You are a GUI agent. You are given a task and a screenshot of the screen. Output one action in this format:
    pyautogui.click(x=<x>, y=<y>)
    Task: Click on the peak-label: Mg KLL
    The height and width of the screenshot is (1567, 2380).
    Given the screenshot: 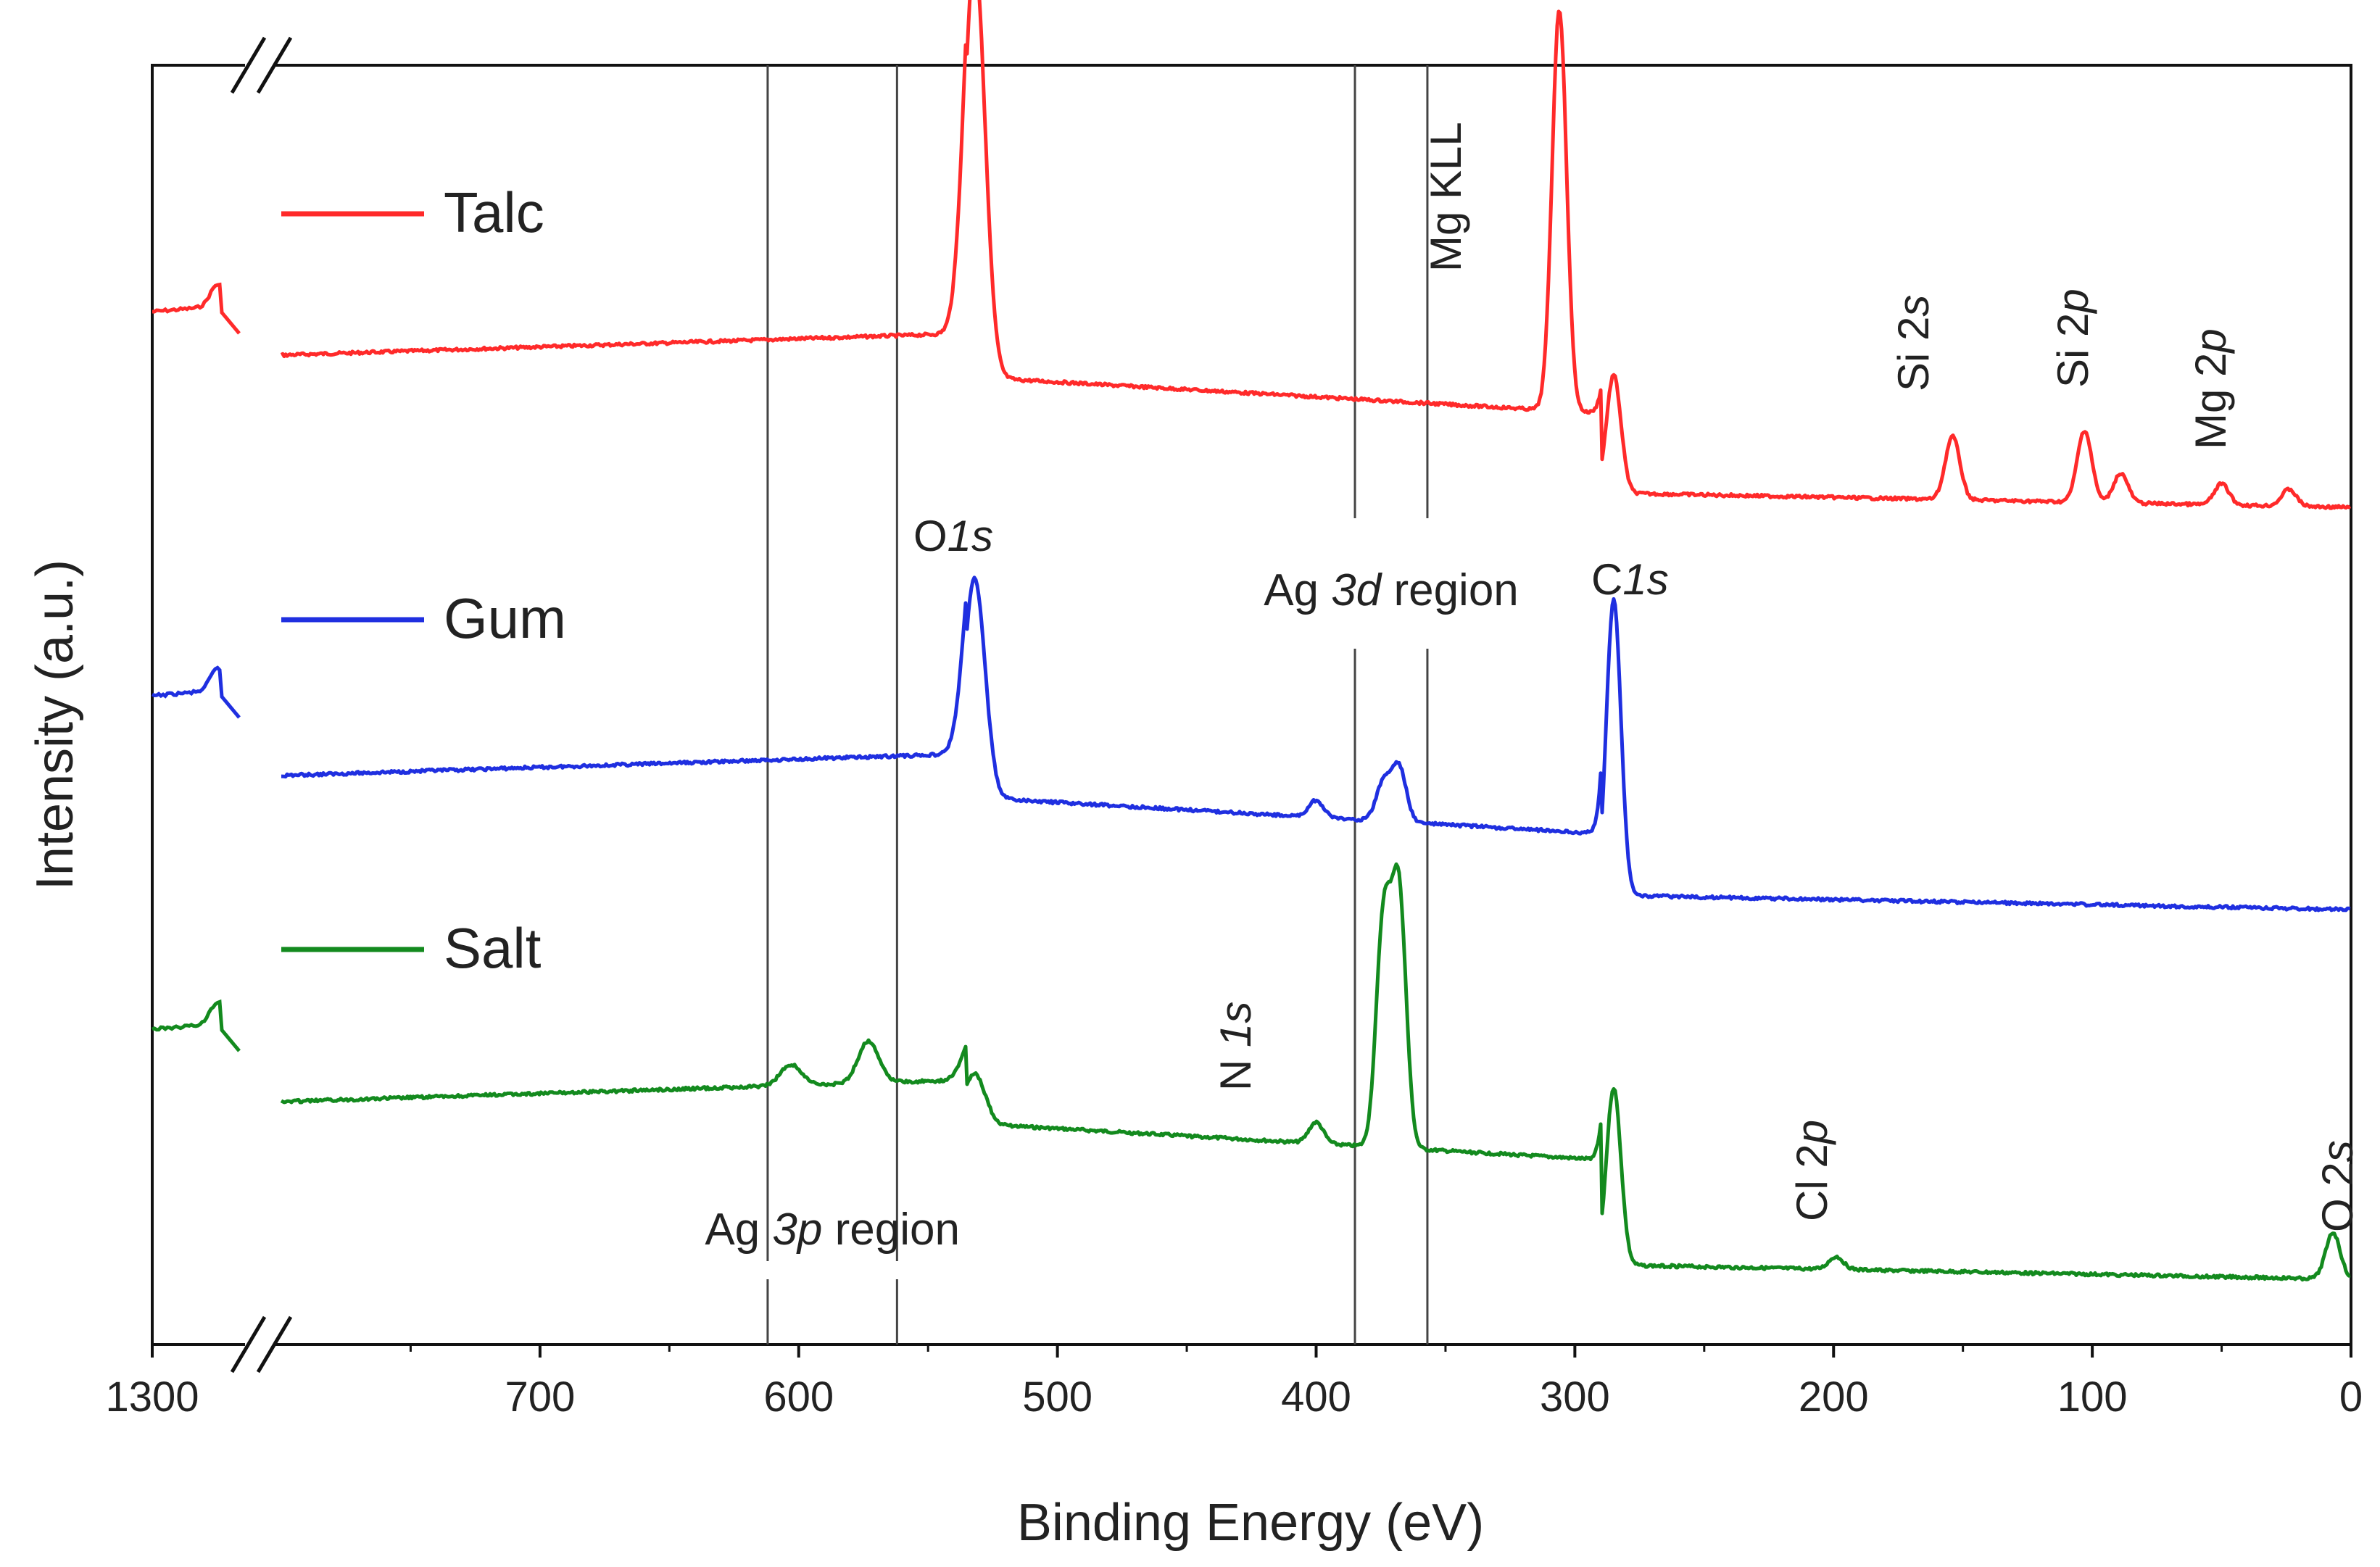 What is the action you would take?
    pyautogui.click(x=1446, y=197)
    